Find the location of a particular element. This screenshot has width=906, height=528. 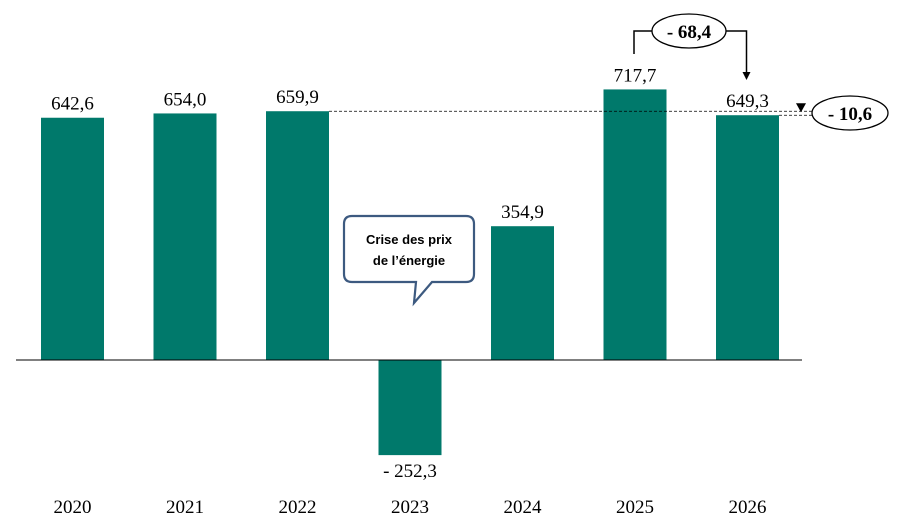

callout-shape is located at coordinates (409, 260).